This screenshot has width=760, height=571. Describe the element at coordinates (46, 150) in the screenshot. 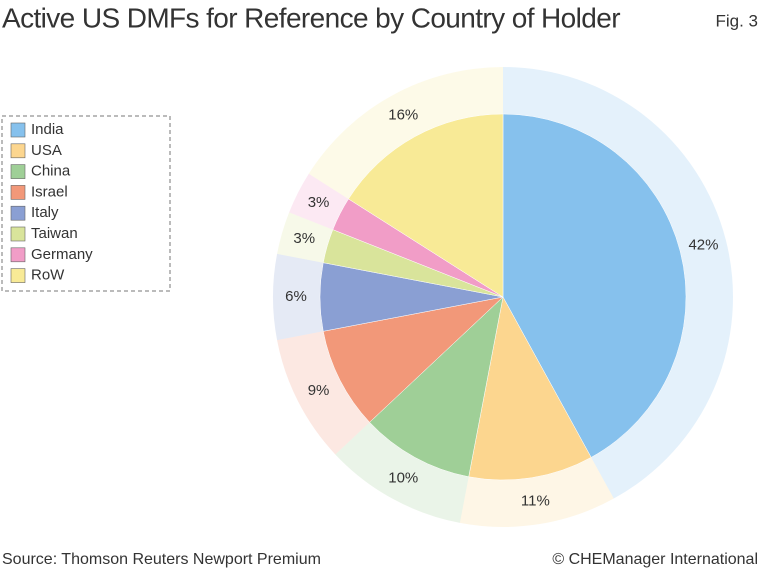

I see `legend-label: USA` at that location.